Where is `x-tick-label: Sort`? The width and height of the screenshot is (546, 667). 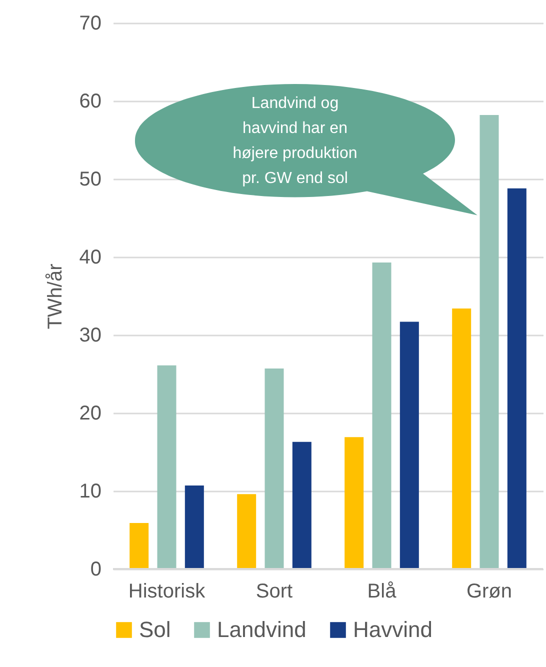 x-tick-label: Sort is located at coordinates (275, 591).